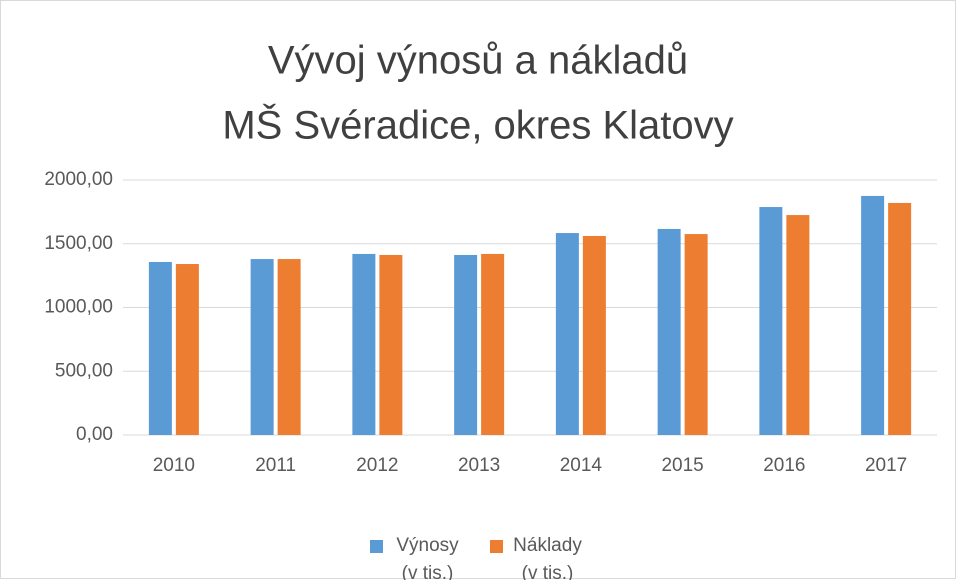 The height and width of the screenshot is (580, 957). What do you see at coordinates (94, 434) in the screenshot?
I see `y-tick-label: 0,00` at bounding box center [94, 434].